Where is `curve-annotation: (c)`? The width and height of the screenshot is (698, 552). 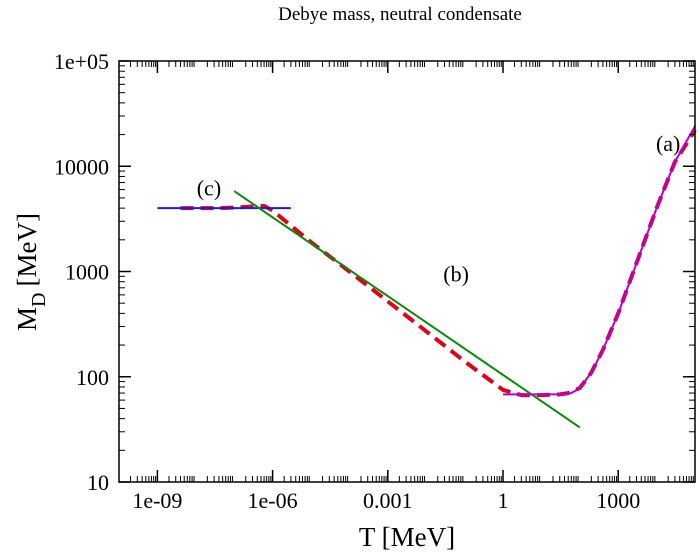 curve-annotation: (c) is located at coordinates (209, 187).